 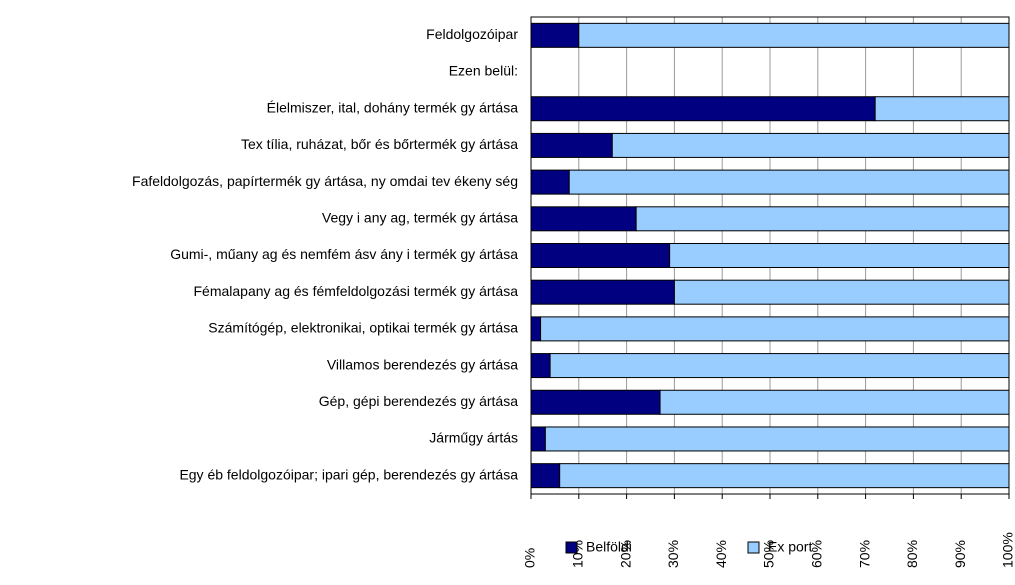 I want to click on x-tick-label: 40%, so click(x=721, y=554).